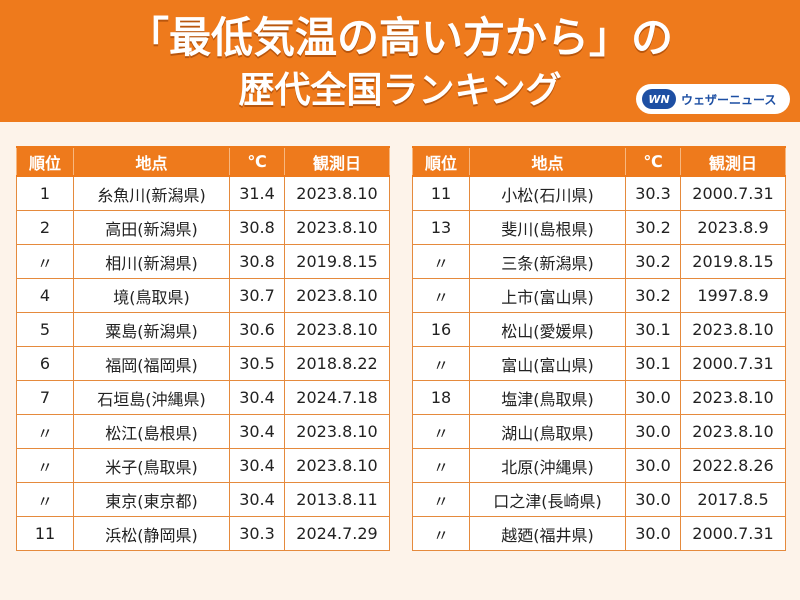  What do you see at coordinates (203, 295) in the screenshot?
I see `table-row: 4 境(鳥取県) 30.7 2023.8.10` at bounding box center [203, 295].